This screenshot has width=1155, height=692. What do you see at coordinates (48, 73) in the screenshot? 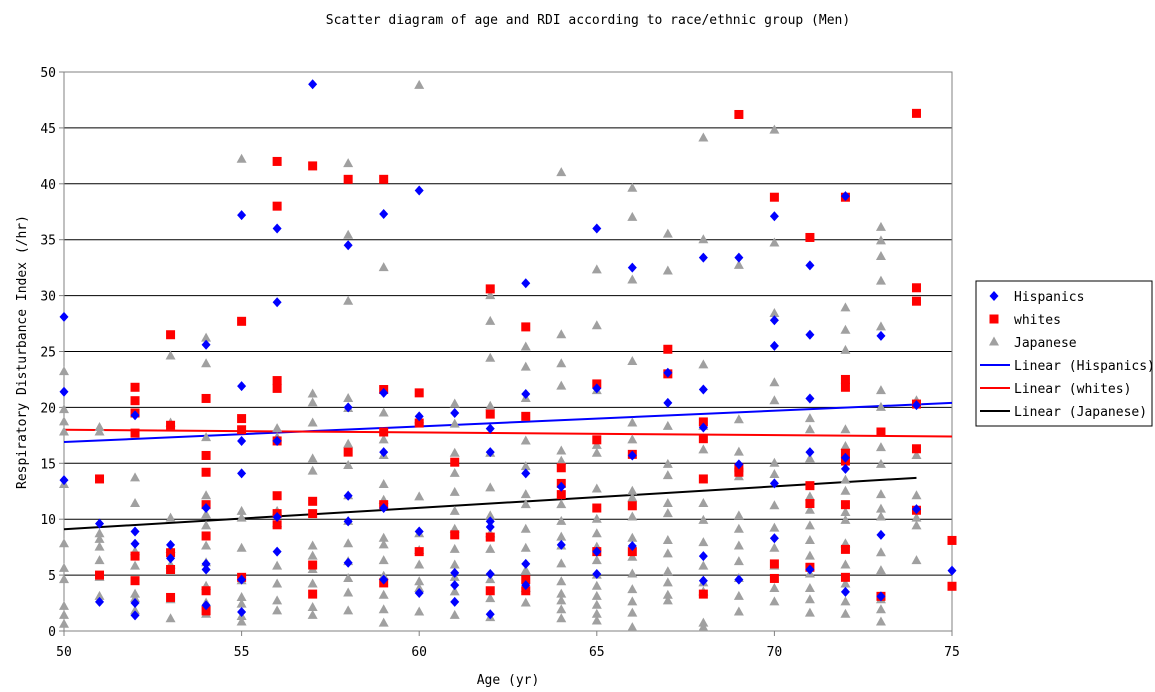
I see `y-tick-label: 50` at bounding box center [48, 73].